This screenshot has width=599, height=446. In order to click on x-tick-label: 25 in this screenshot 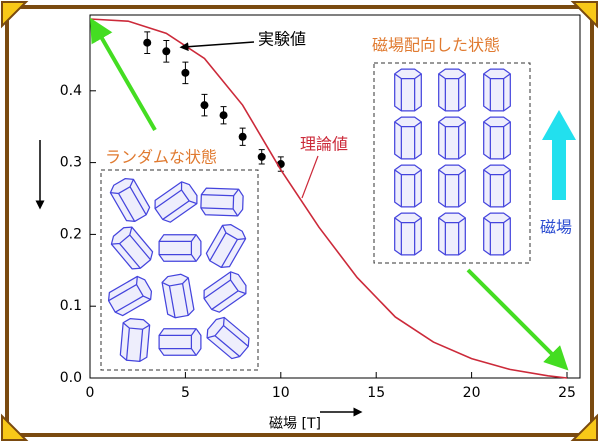, I will do `click(567, 393)`.